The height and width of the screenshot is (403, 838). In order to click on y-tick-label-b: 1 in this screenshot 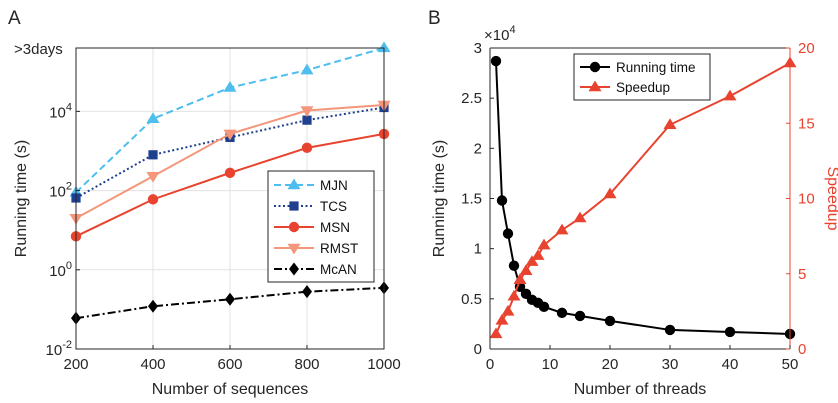, I will do `click(478, 249)`.